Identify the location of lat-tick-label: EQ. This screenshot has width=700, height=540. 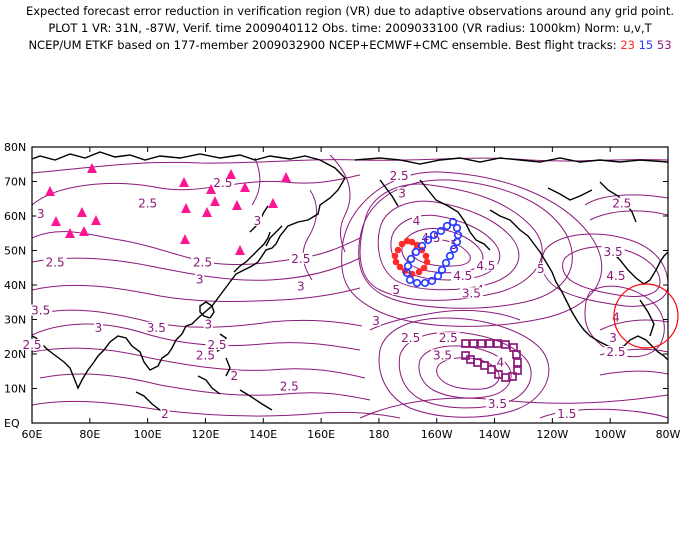
(12, 423).